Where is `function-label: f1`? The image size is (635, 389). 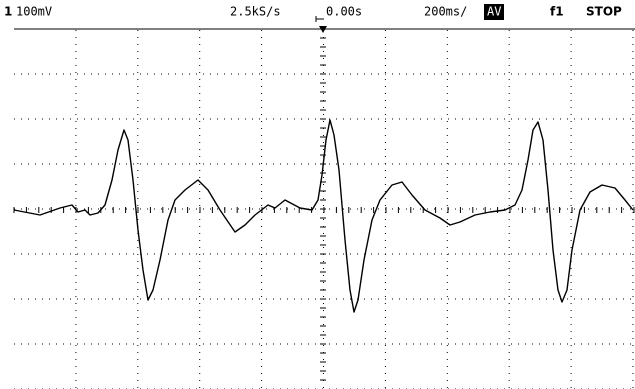 function-label: f1 is located at coordinates (557, 12).